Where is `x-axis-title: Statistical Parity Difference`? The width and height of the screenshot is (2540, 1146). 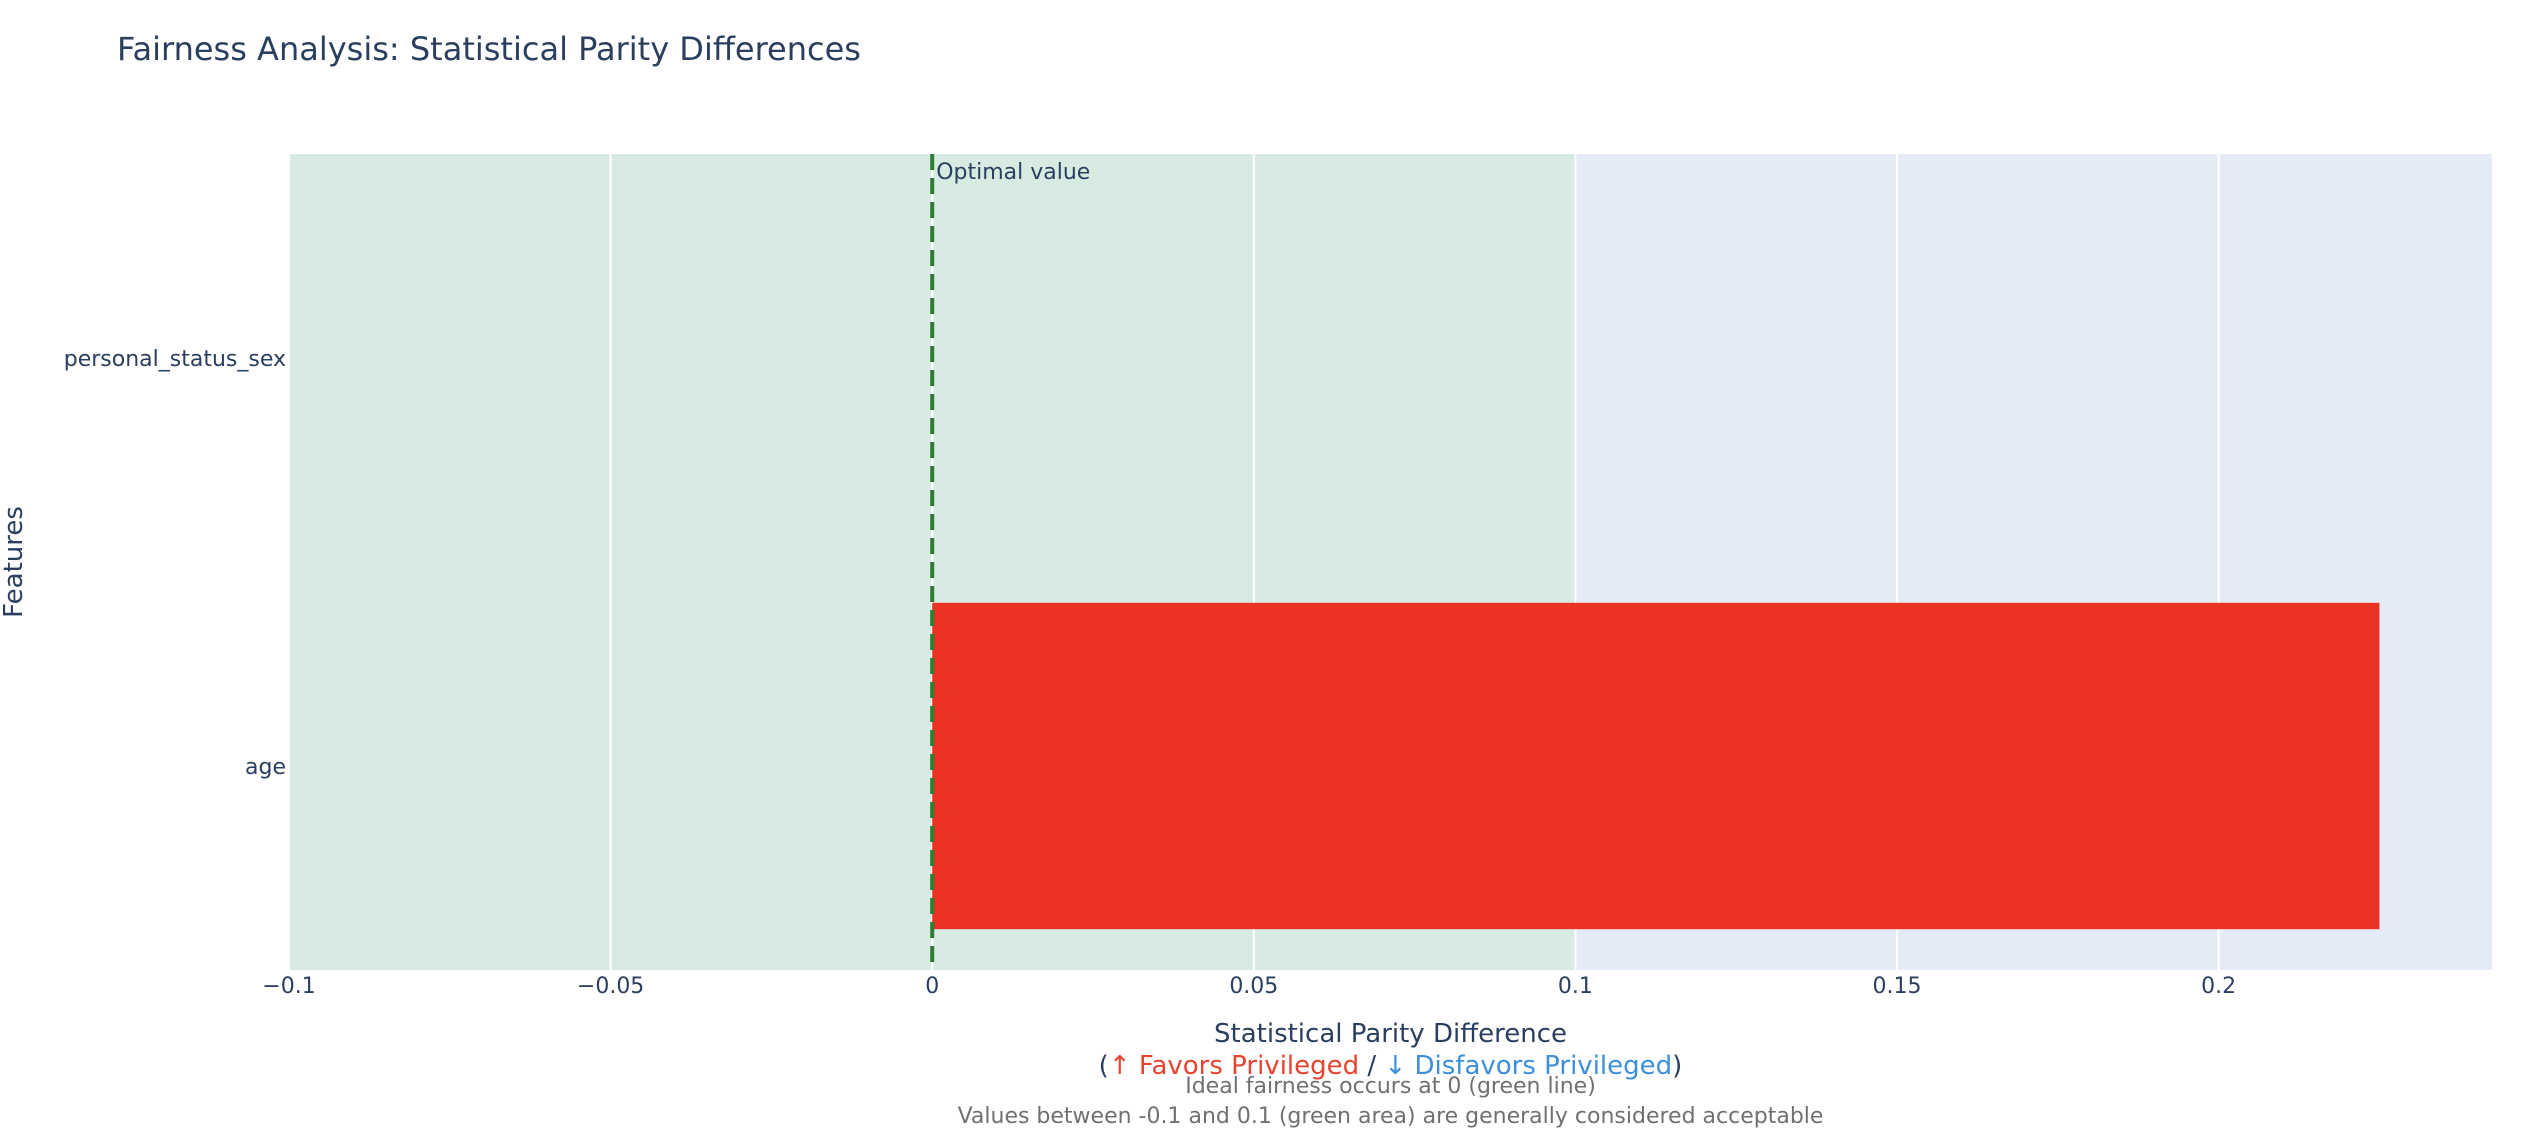 x-axis-title: Statistical Parity Difference is located at coordinates (1390, 1034).